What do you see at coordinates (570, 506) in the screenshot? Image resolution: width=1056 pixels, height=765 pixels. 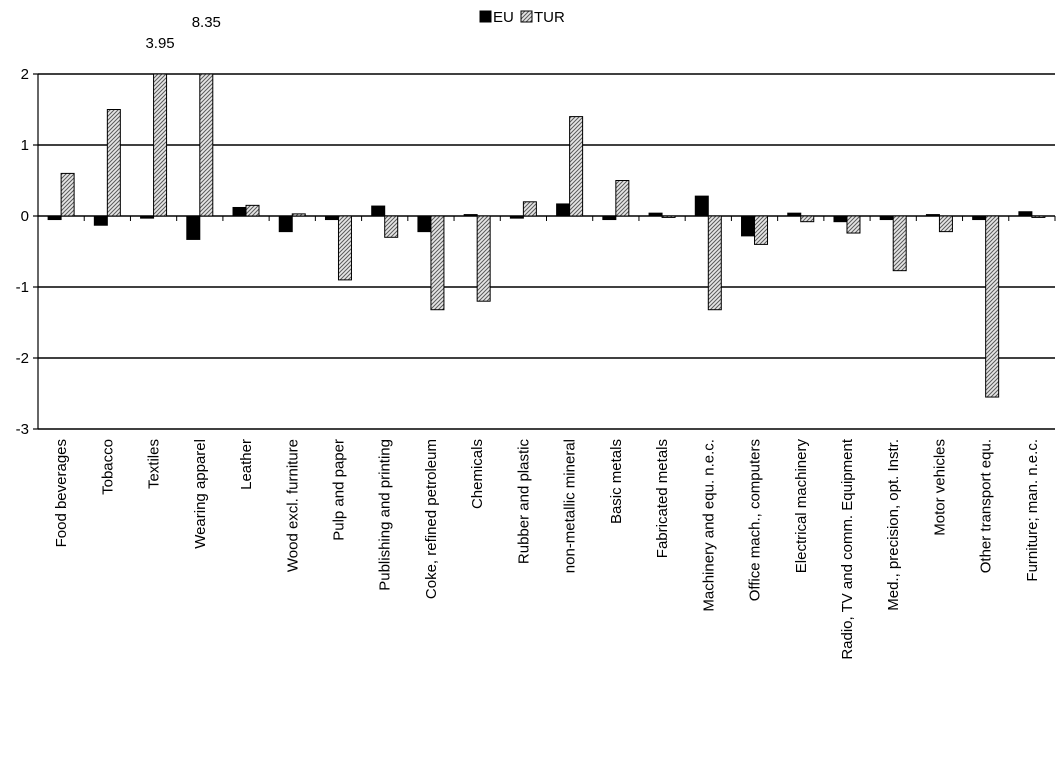 I see `x-category-label: non-metallic mineral` at bounding box center [570, 506].